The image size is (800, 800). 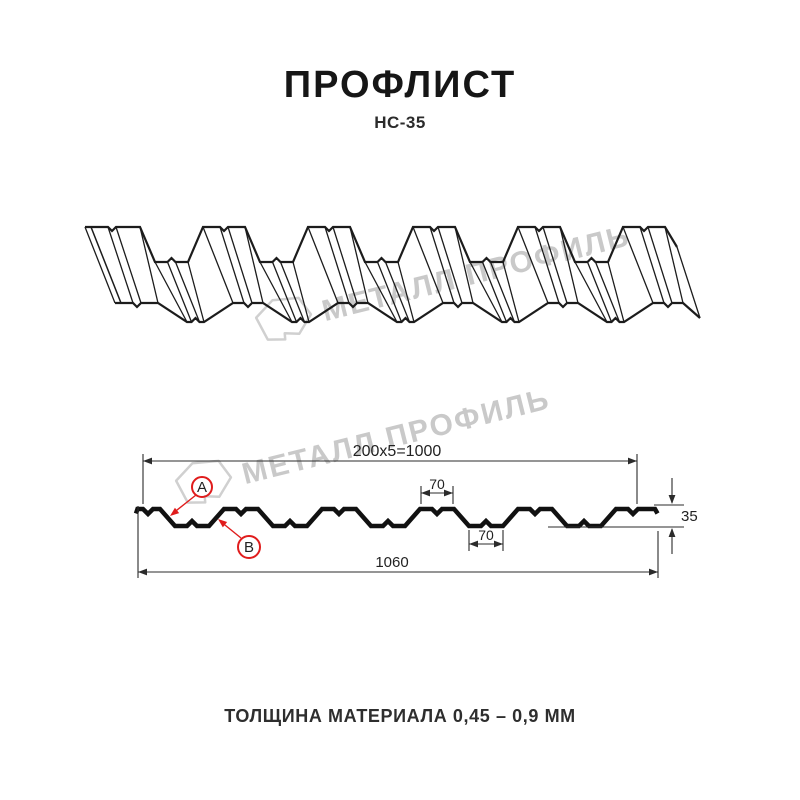 What do you see at coordinates (437, 484) in the screenshot?
I see `dim-top-flat-label: 70` at bounding box center [437, 484].